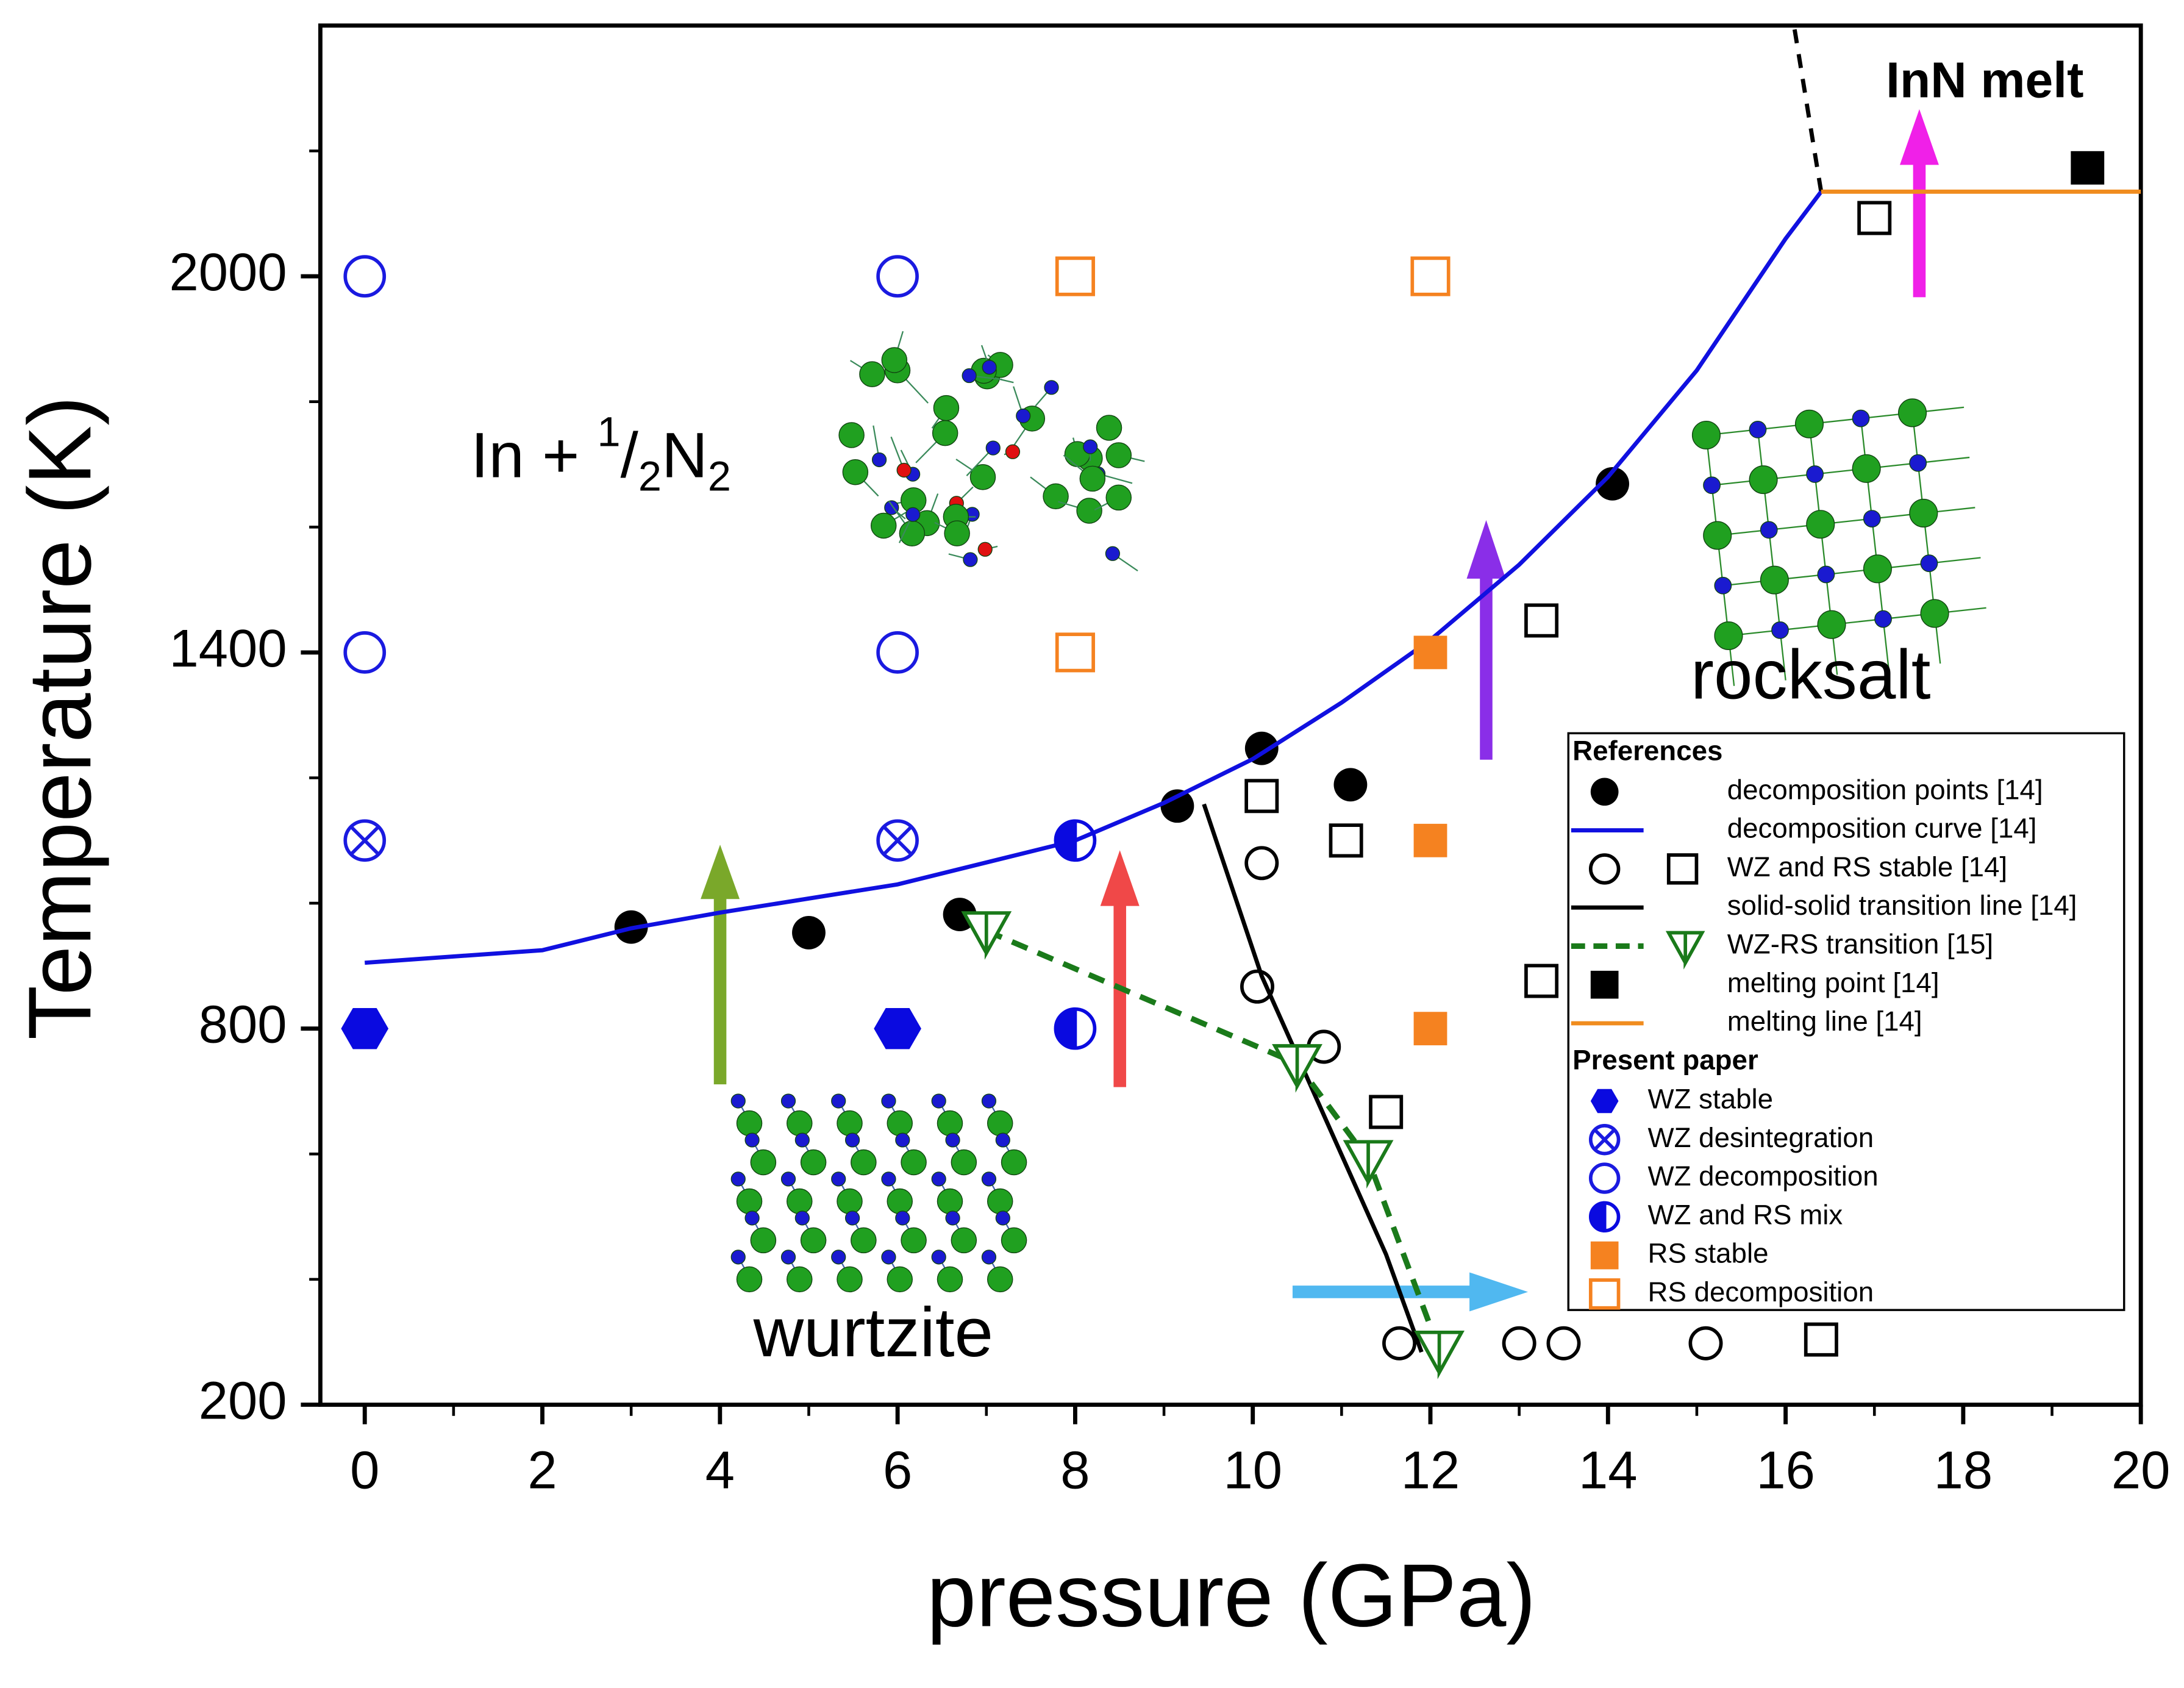 The image size is (2184, 1688). What do you see at coordinates (228, 648) in the screenshot?
I see `y-tick-label: 1400` at bounding box center [228, 648].